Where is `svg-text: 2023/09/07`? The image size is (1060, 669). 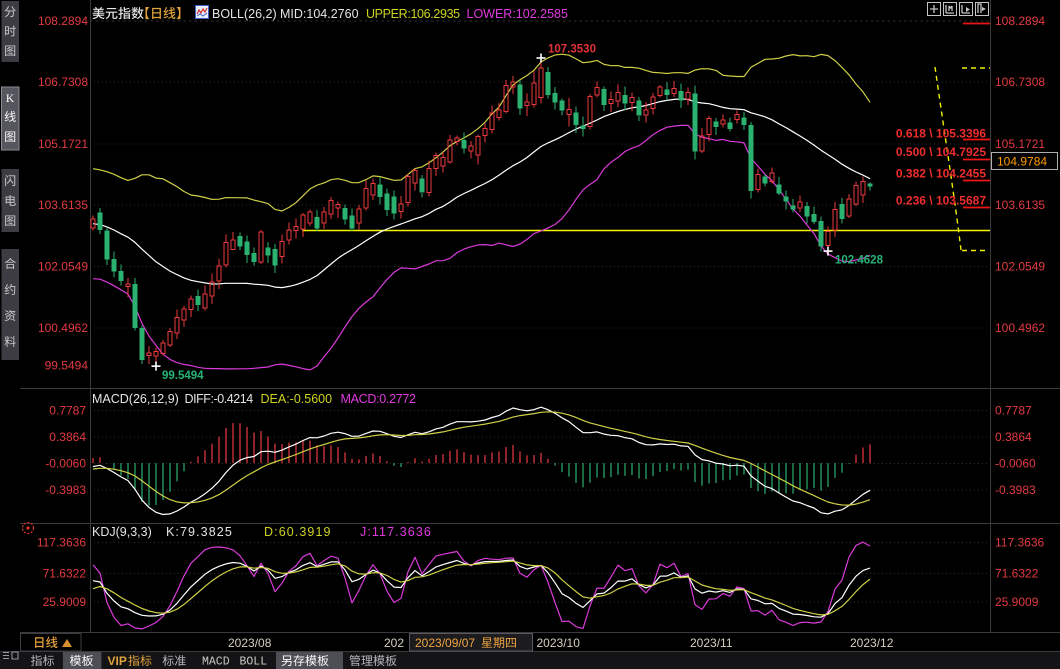
svg-text: 2023/09/07 is located at coordinates (445, 643).